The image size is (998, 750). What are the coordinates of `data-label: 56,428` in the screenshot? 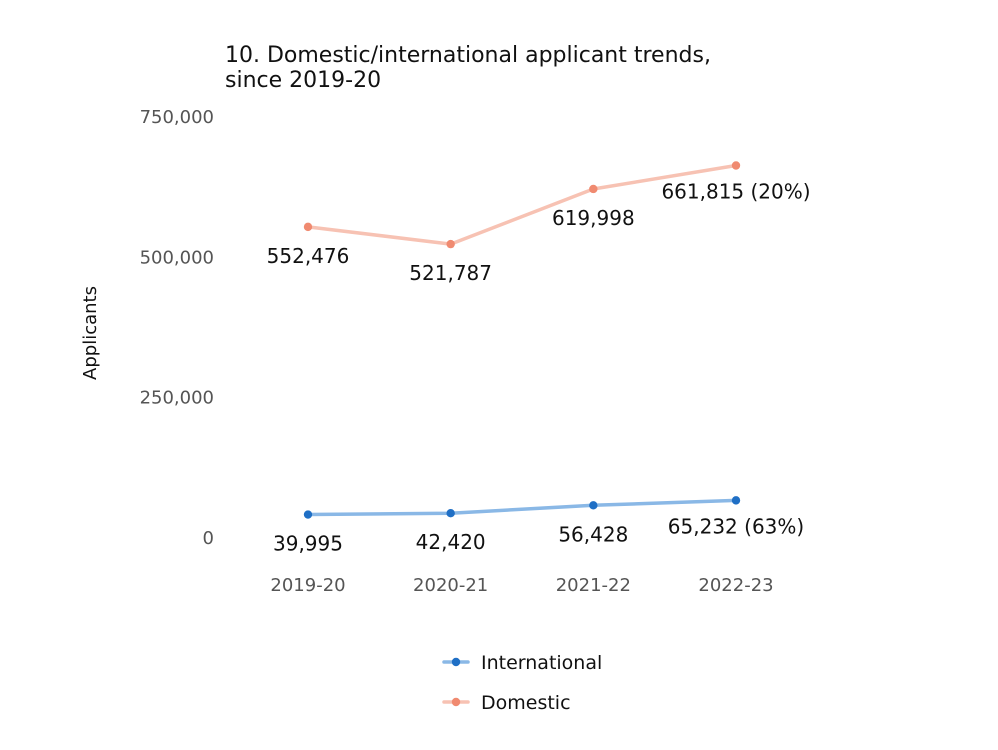 It's located at (593, 534).